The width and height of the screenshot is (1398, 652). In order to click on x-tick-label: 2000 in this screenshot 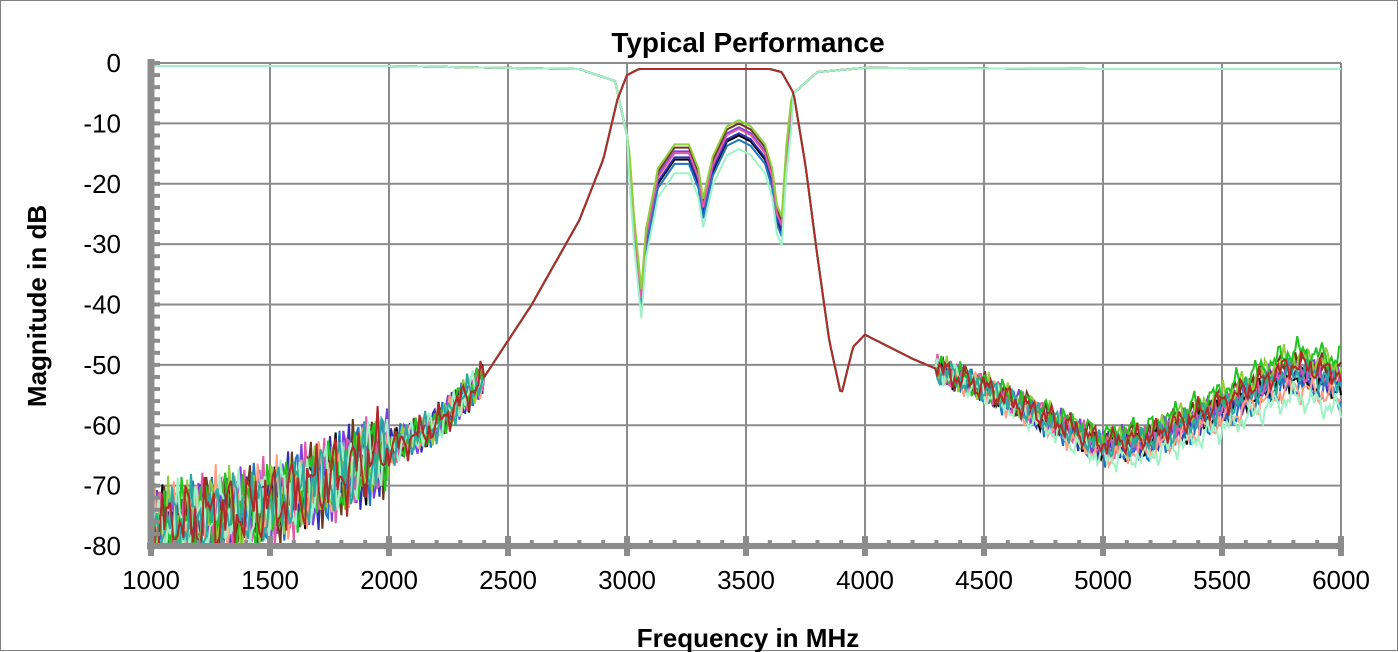, I will do `click(389, 580)`.